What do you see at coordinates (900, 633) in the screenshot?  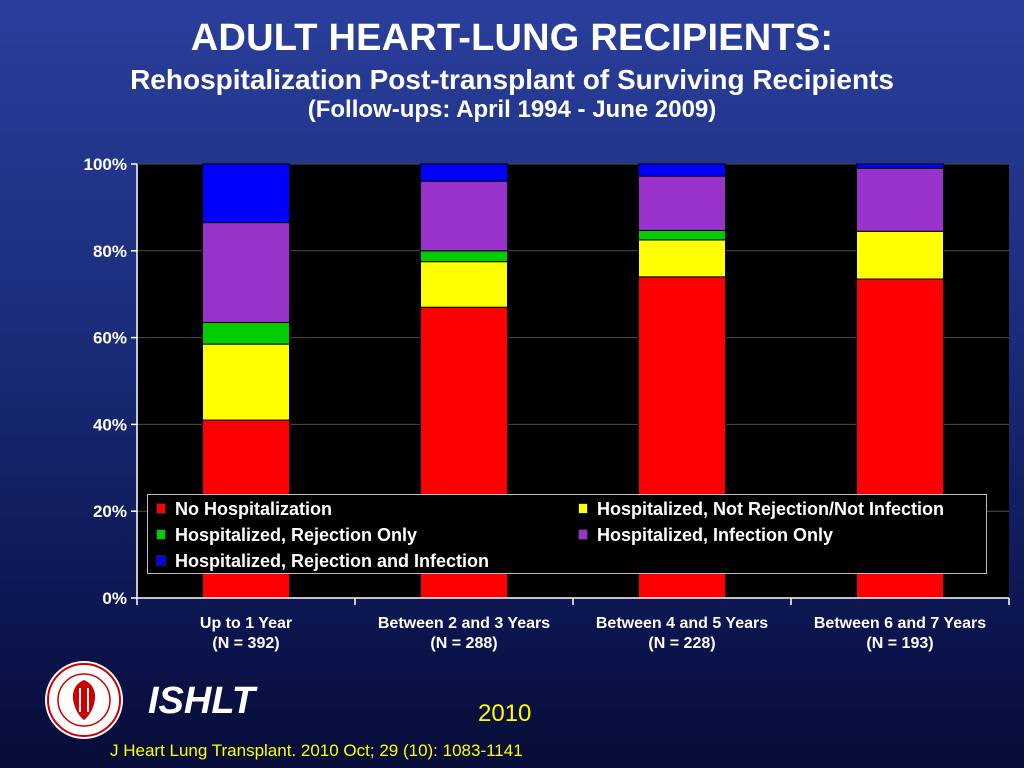 I see `x-tick-label: Between 6 and 7 Years (N = 193)` at bounding box center [900, 633].